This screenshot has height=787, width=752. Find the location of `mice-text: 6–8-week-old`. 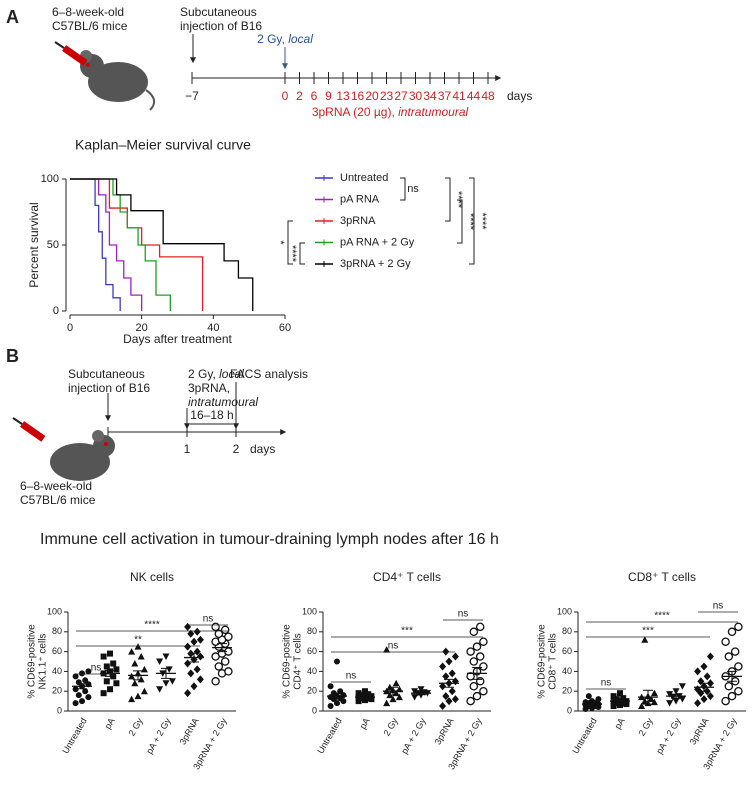

mice-text: 6–8-week-old is located at coordinates (56, 486).